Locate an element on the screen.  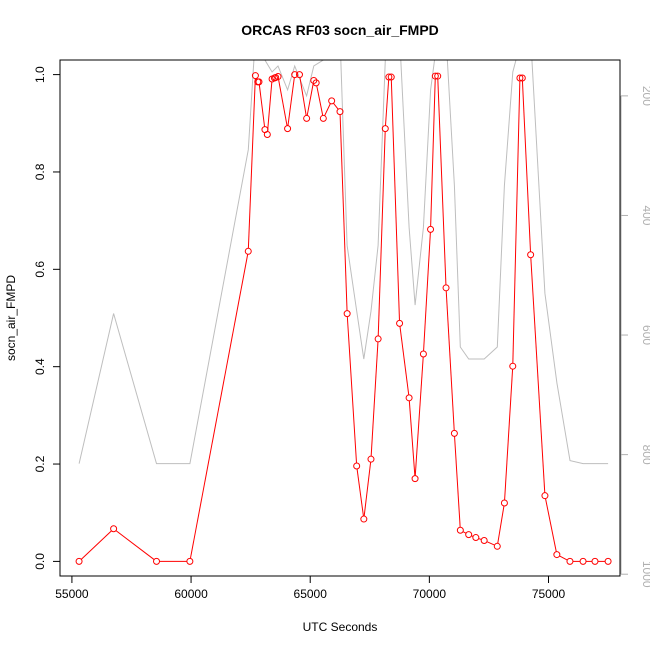
y-tick-label: 0.0 is located at coordinates (40, 561).